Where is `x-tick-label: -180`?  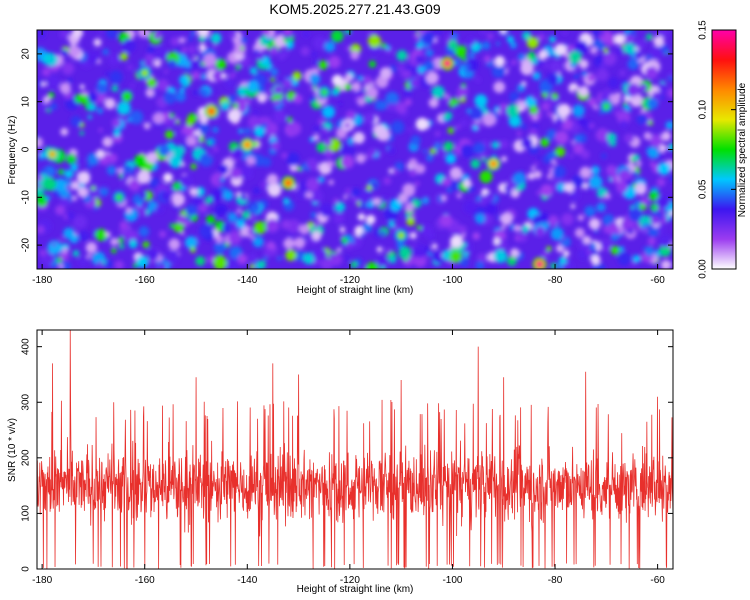 x-tick-label: -180 is located at coordinates (42, 580).